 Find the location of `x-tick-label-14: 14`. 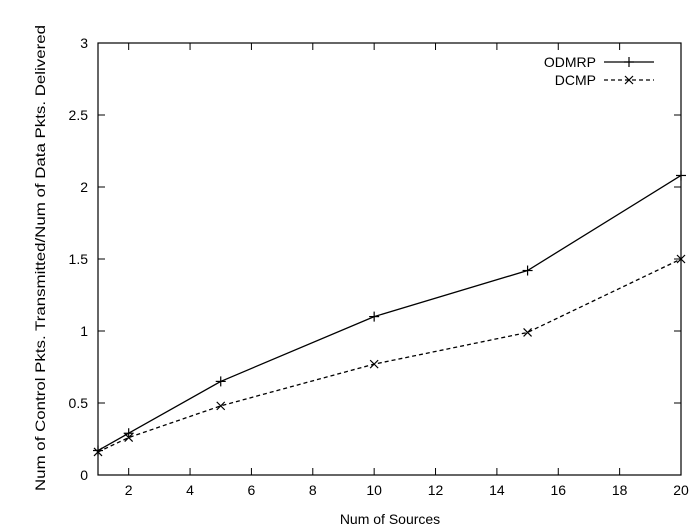

x-tick-label-14: 14 is located at coordinates (497, 490).